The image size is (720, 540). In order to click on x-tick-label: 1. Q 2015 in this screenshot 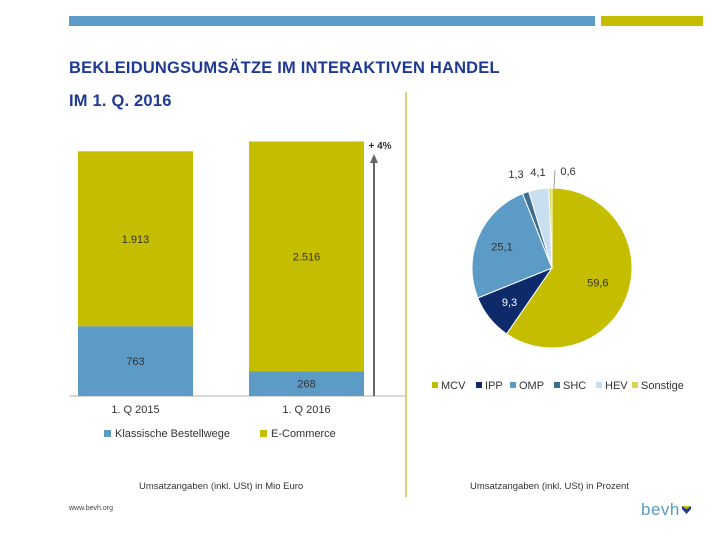, I will do `click(135, 410)`.